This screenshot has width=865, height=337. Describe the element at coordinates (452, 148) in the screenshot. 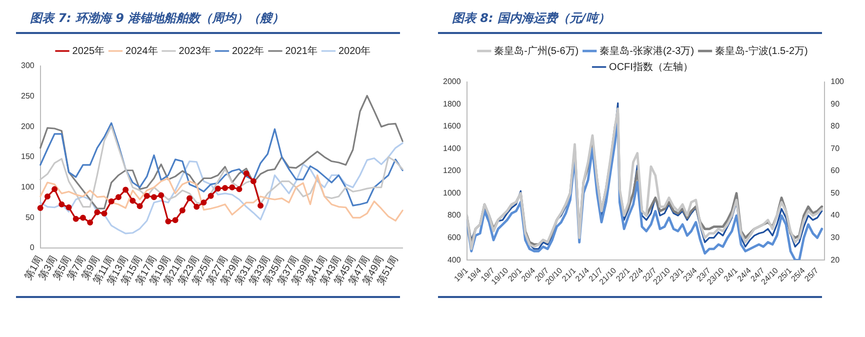

I see `y-tick-label: 1400` at that location.